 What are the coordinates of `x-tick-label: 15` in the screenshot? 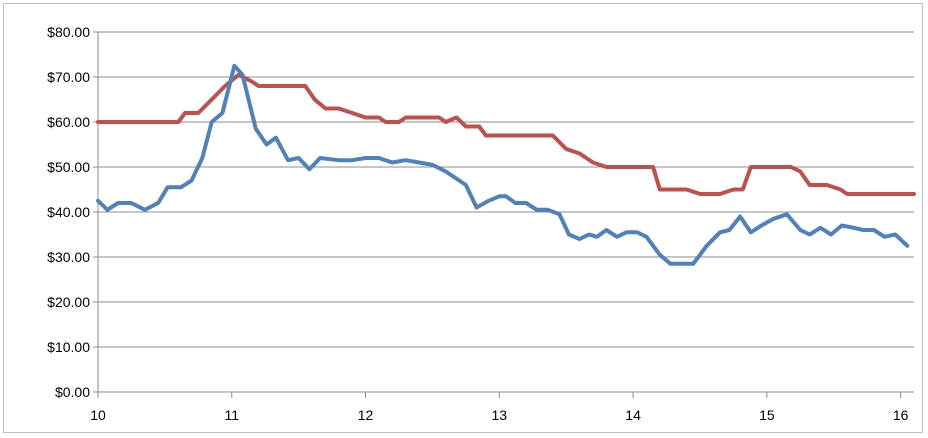 It's located at (767, 415).